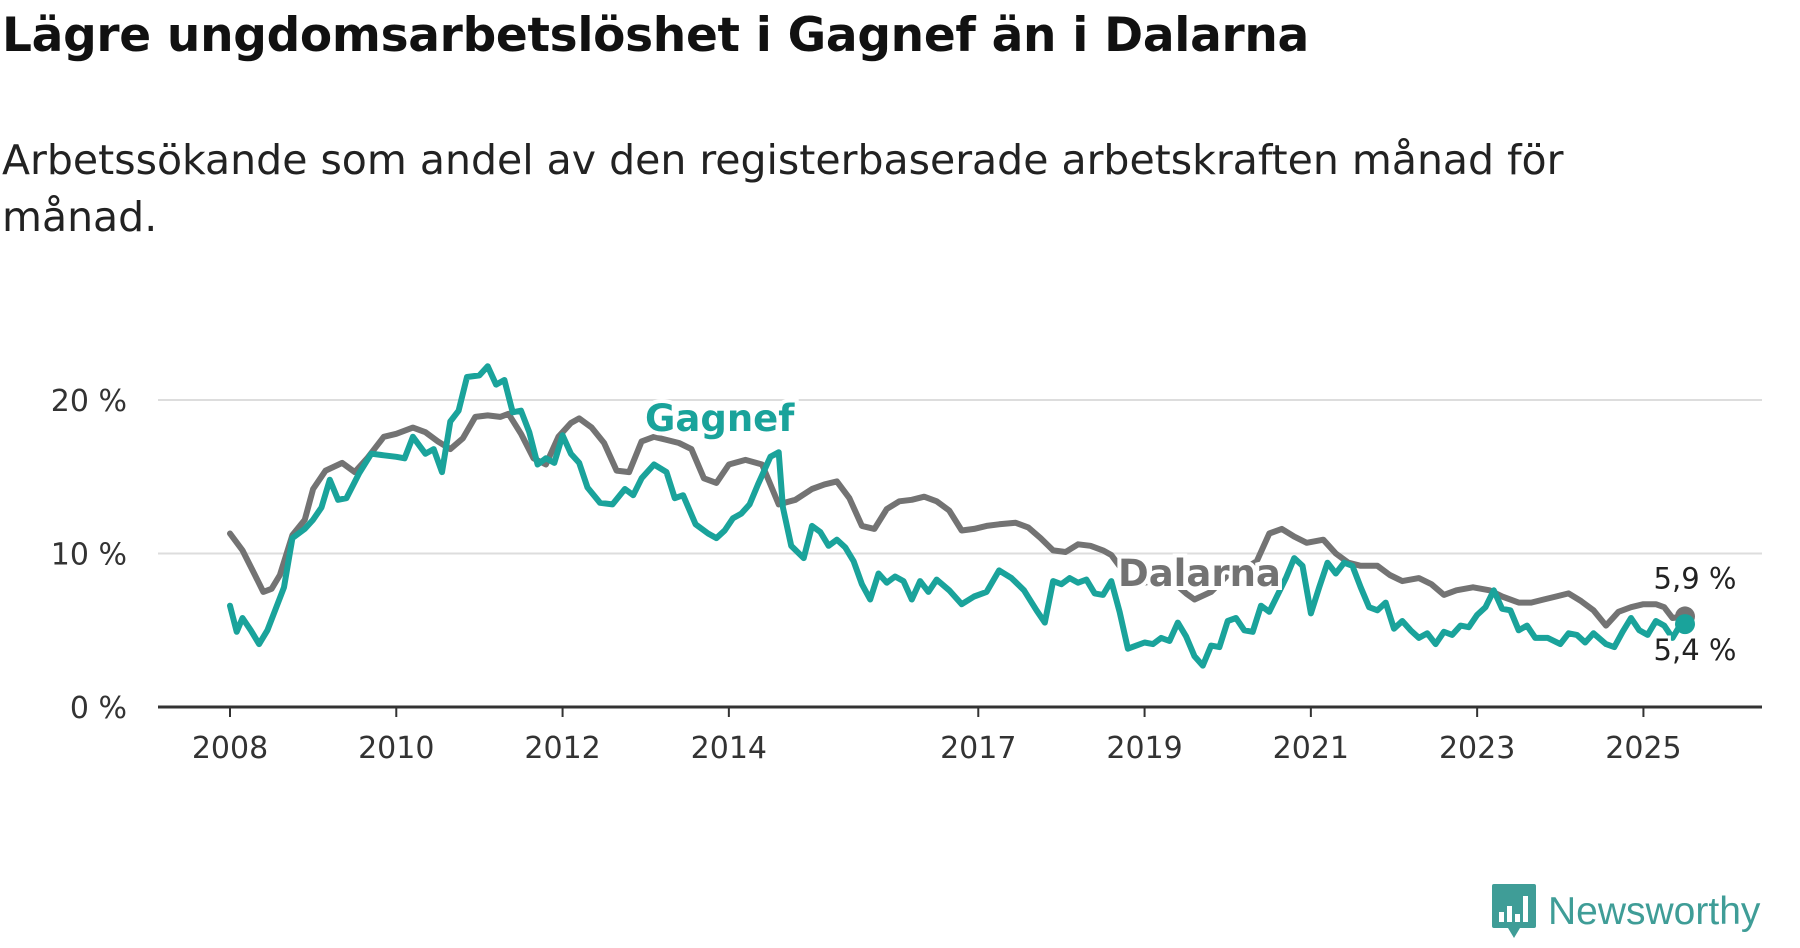  I want to click on x-tick-label: 2012, so click(562, 748).